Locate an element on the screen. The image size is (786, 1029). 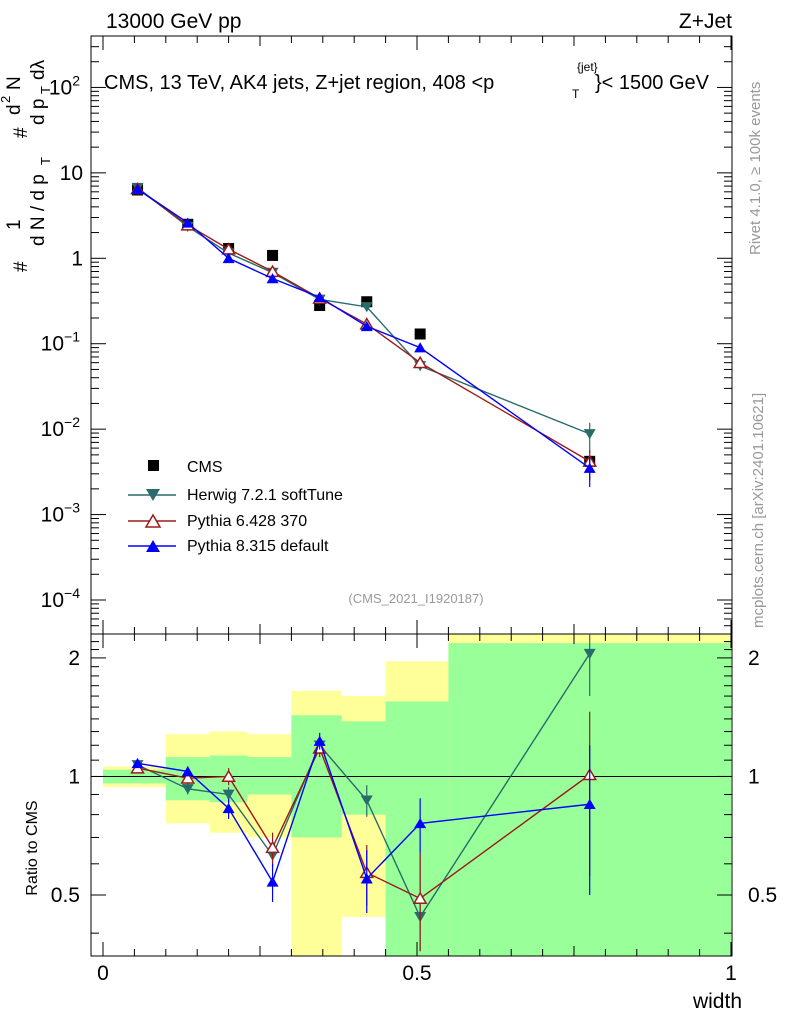
ratio-y-tick-label-right: 0.5 is located at coordinates (762, 895).